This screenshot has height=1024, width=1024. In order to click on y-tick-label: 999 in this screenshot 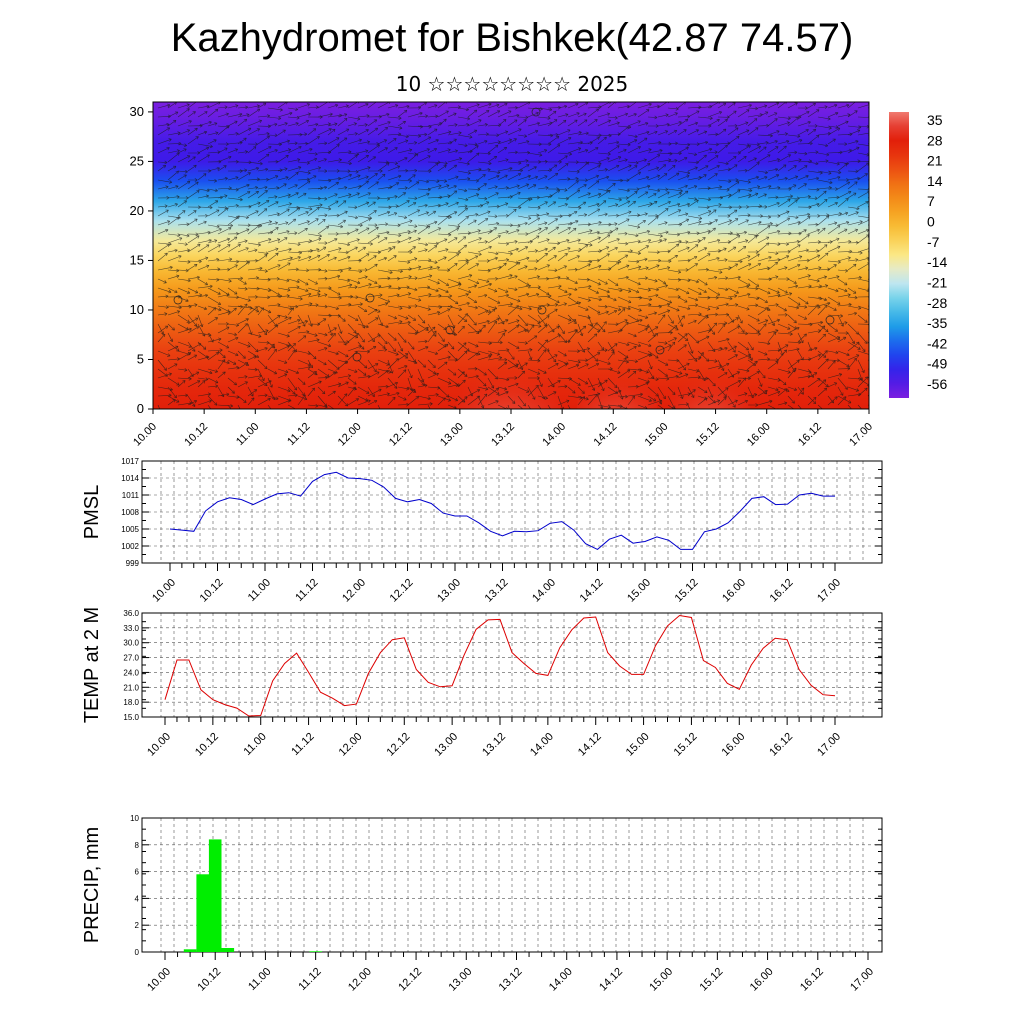, I will do `click(133, 563)`.